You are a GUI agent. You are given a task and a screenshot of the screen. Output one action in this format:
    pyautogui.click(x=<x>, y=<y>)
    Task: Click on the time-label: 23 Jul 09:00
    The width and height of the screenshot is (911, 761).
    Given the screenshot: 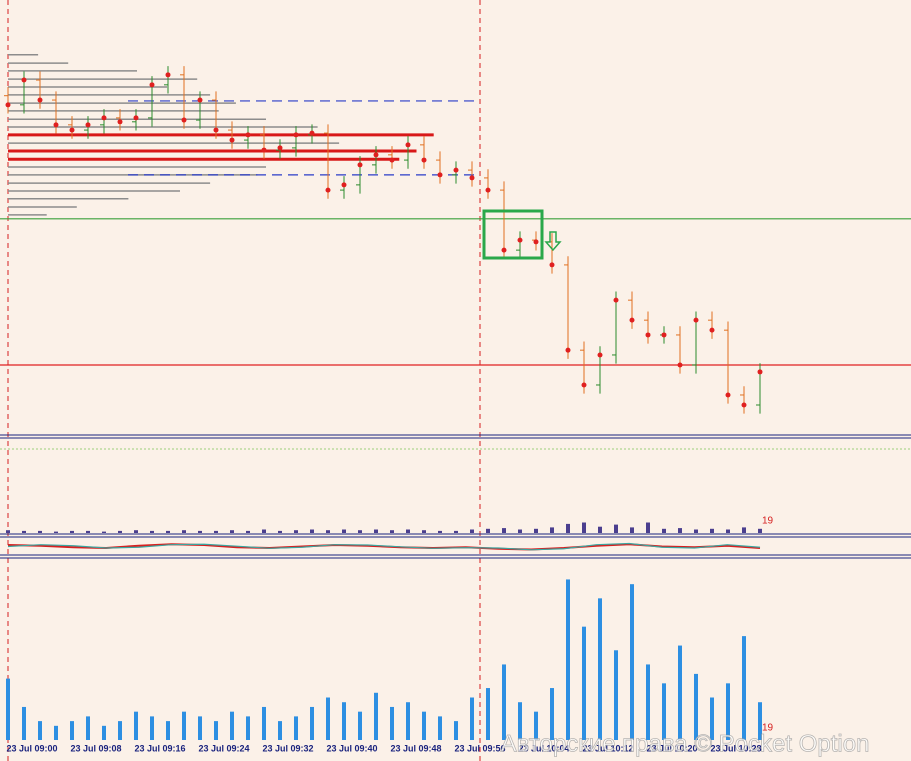 What is the action you would take?
    pyautogui.click(x=31, y=748)
    